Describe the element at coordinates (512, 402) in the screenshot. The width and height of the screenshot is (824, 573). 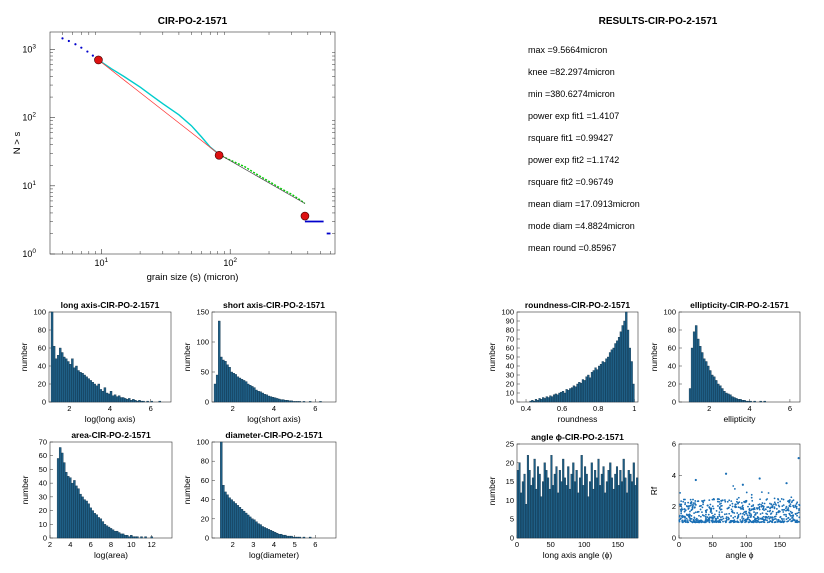
I see `h5-y-tick-label: 0` at that location.